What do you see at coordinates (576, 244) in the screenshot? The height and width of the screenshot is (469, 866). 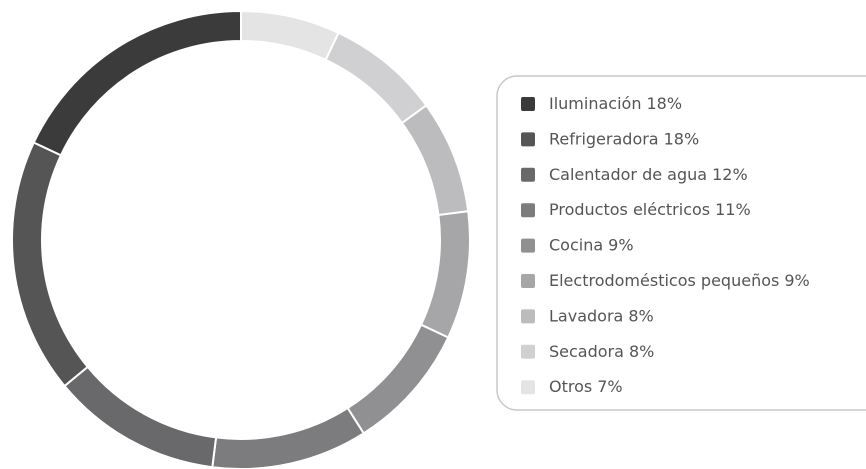 I see `legend-name: Cocina` at bounding box center [576, 244].